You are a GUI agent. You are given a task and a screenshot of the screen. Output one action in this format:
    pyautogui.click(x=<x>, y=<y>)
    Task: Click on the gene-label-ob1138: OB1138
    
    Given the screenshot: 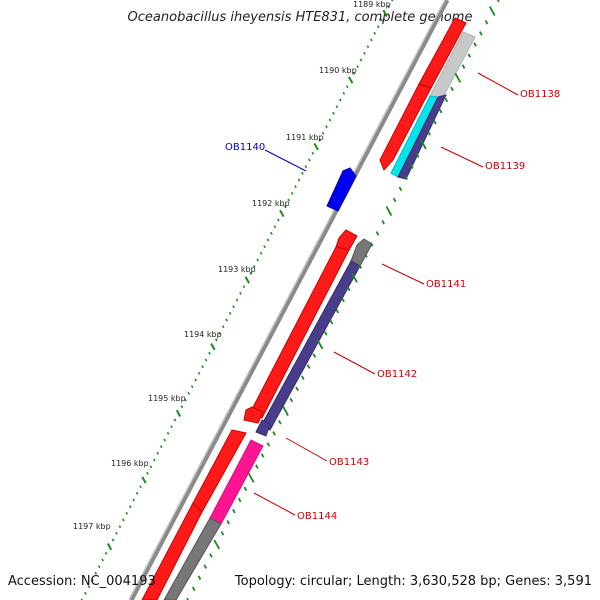 What is the action you would take?
    pyautogui.click(x=540, y=94)
    